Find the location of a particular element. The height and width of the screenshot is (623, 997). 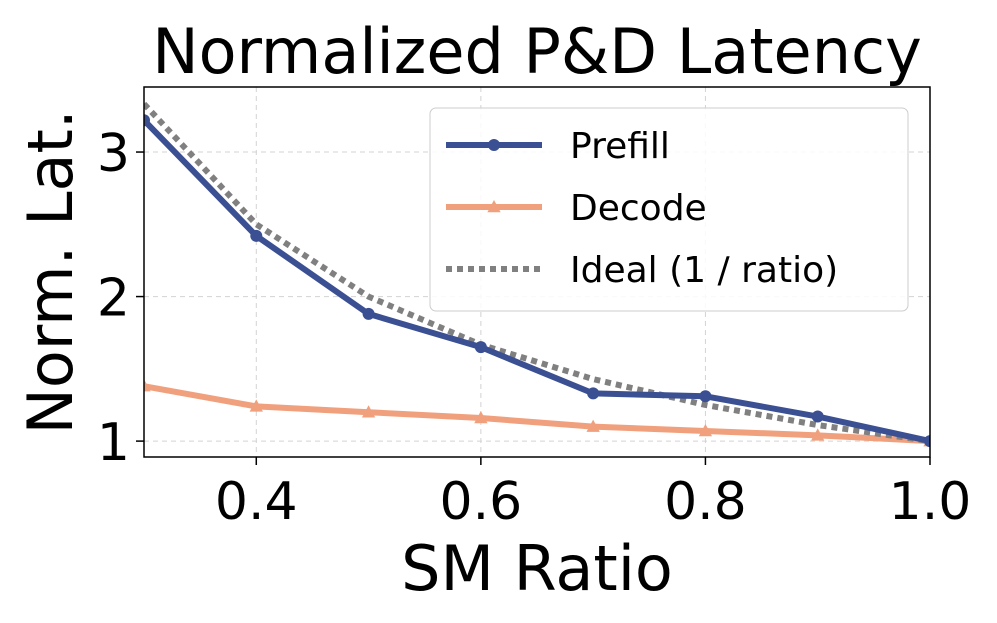

x-tick-label: 0.4 is located at coordinates (256, 502).